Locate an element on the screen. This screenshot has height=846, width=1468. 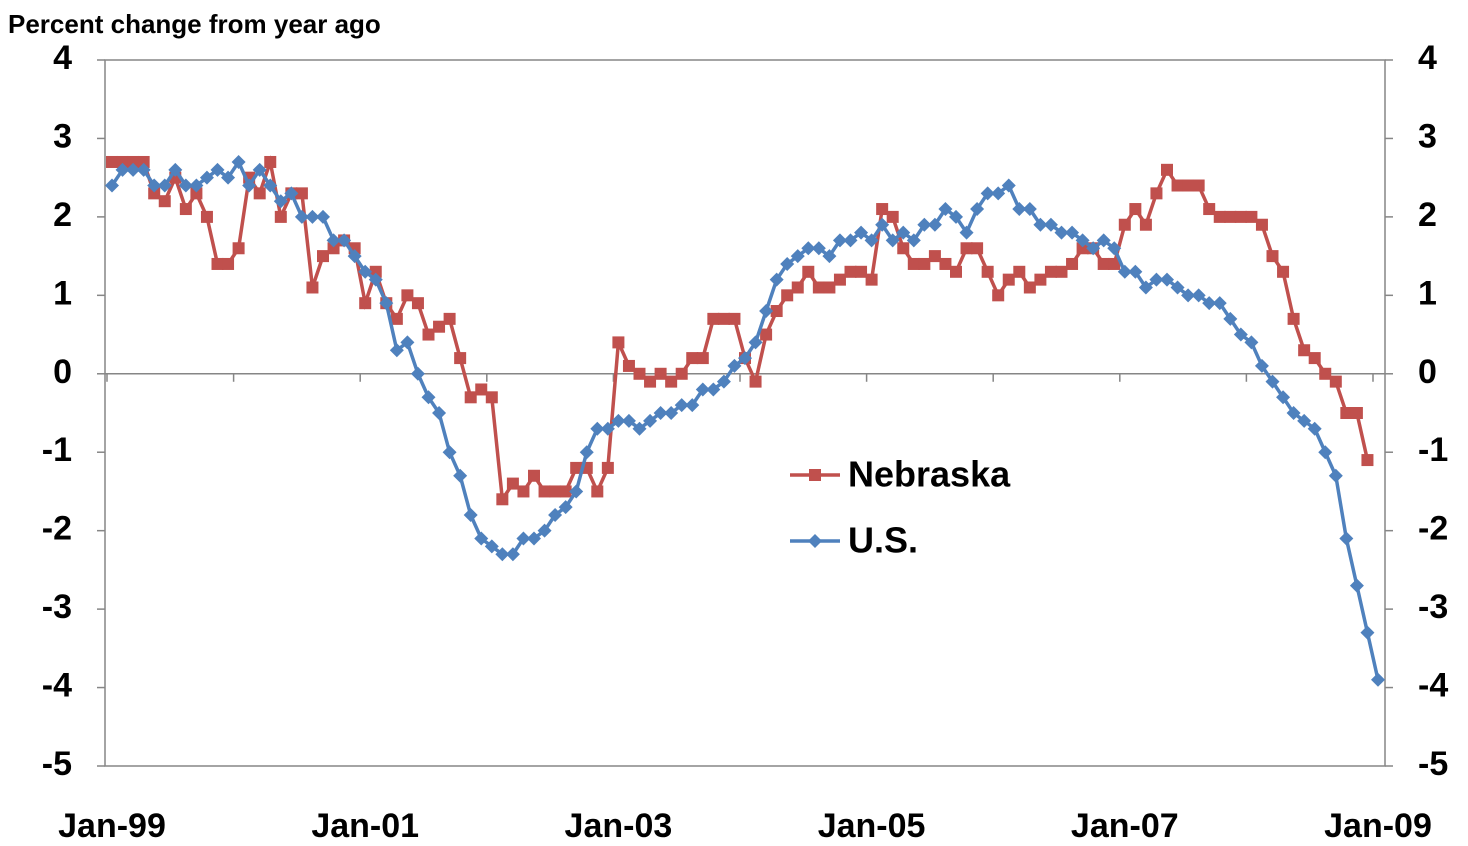
y-tick-label: -5 is located at coordinates (57, 764).